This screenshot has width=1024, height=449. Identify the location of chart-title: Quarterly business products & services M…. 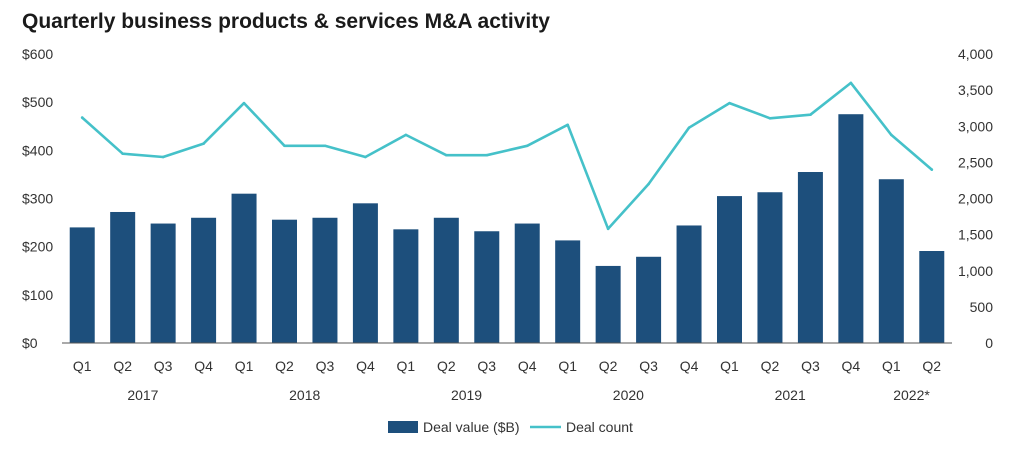
(286, 21).